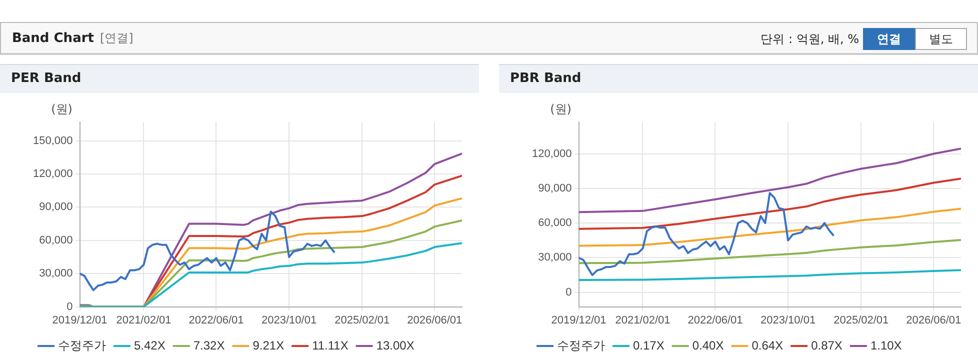 This screenshot has width=978, height=364. I want to click on y-tick-label: 150,000, so click(52, 140).